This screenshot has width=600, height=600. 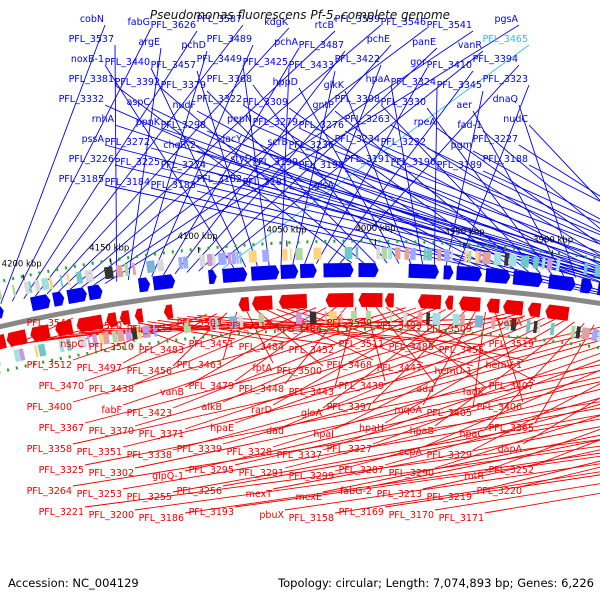 I want to click on gene-label-pfl-3339: PFL_3339, so click(x=199, y=449).